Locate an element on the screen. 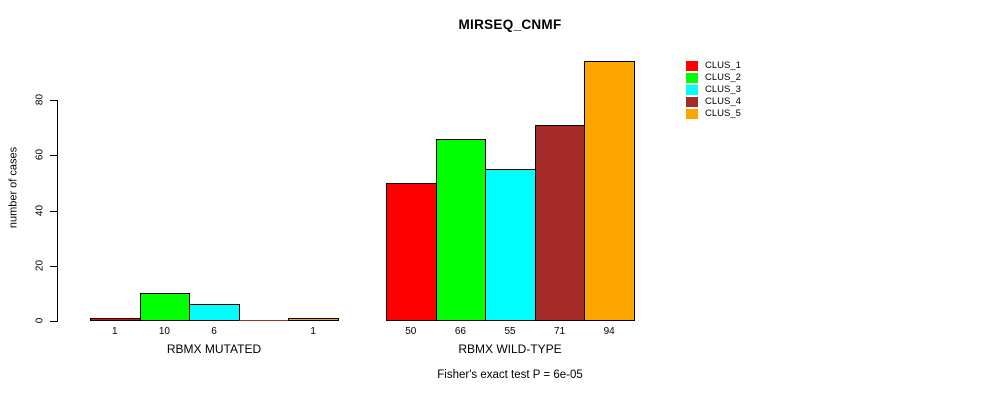 This screenshot has width=990, height=400. y-axis-tick-label: 40 is located at coordinates (40, 210).